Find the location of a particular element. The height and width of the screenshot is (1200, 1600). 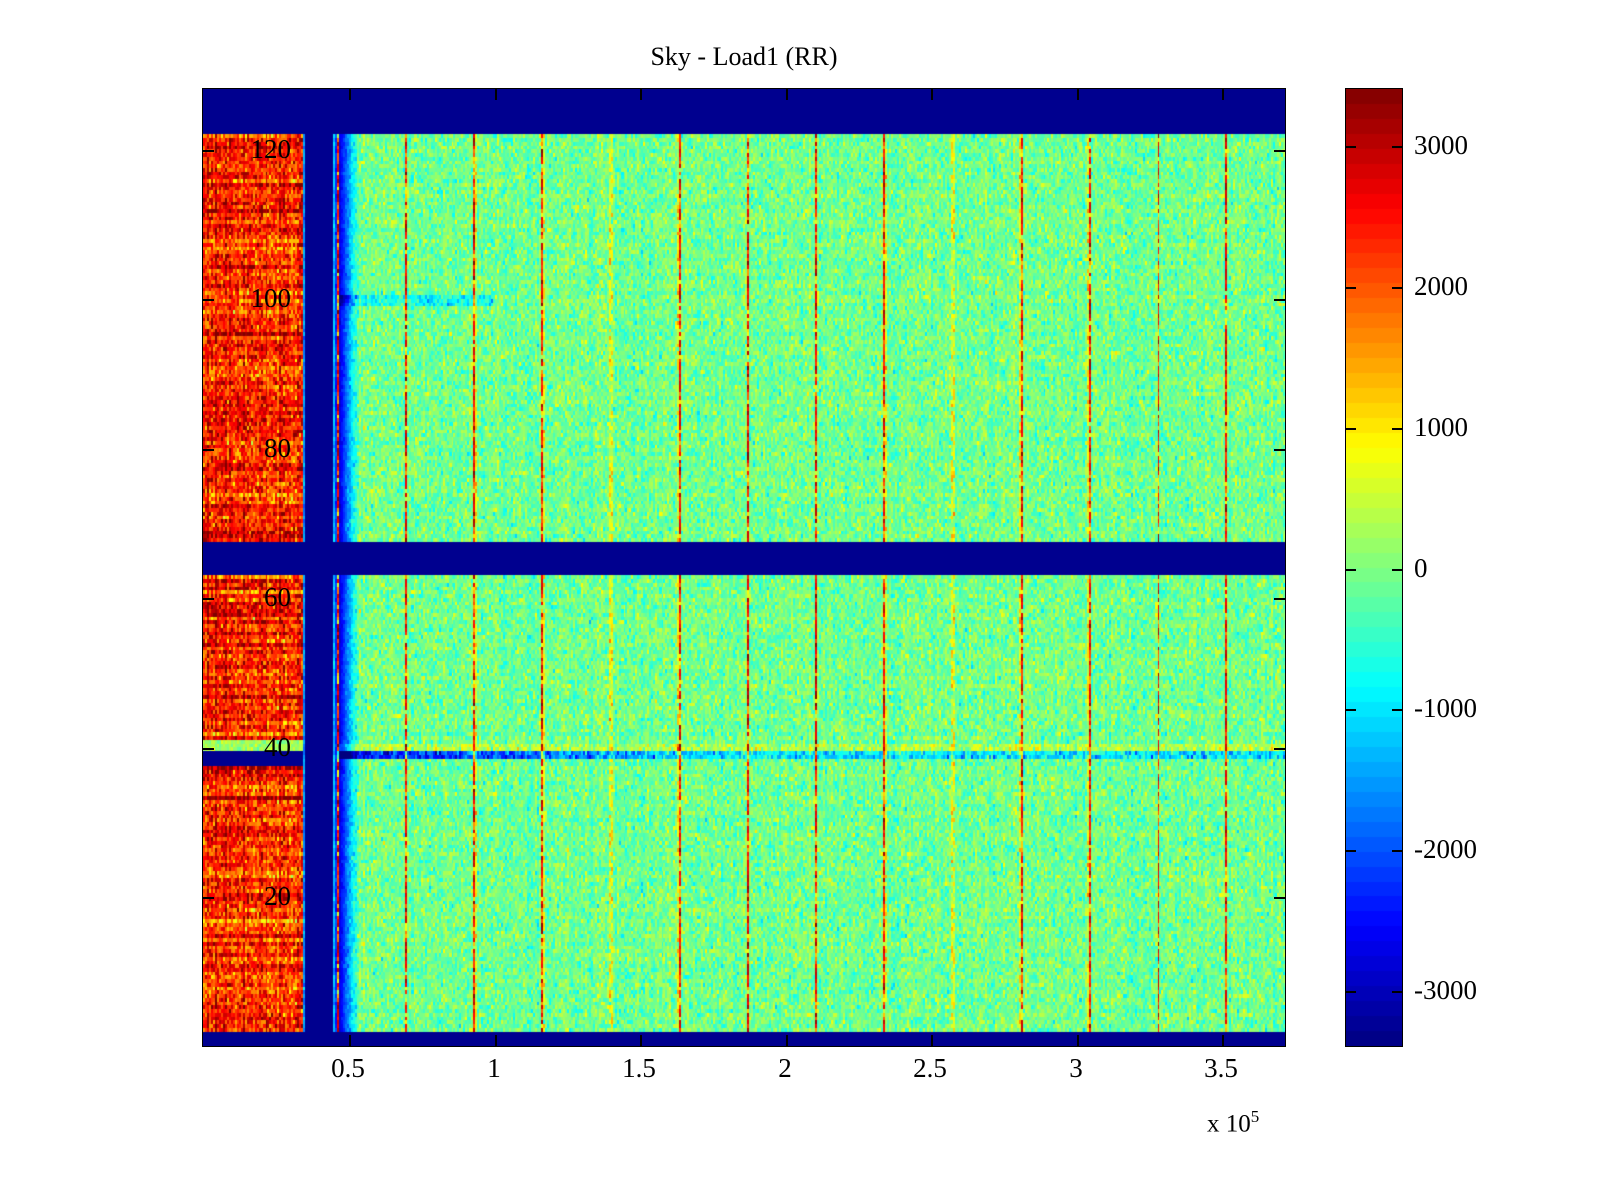

y-tick-label: 100 is located at coordinates (271, 298).